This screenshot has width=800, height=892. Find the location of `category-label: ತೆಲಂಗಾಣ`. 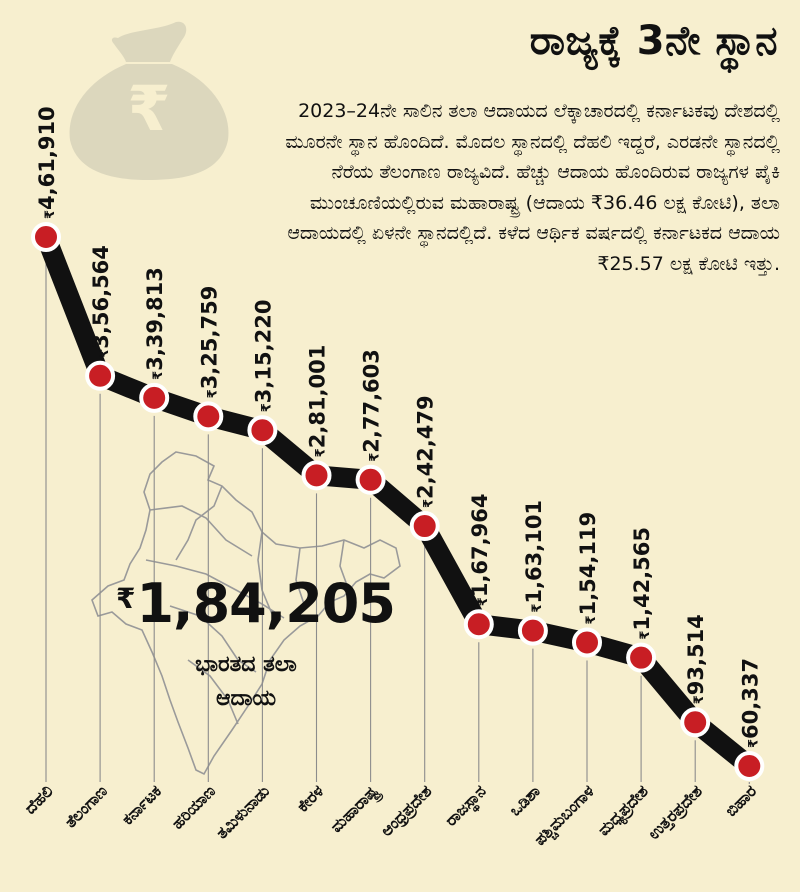

category-label: ತೆಲಂಗಾಣ is located at coordinates (86, 806).